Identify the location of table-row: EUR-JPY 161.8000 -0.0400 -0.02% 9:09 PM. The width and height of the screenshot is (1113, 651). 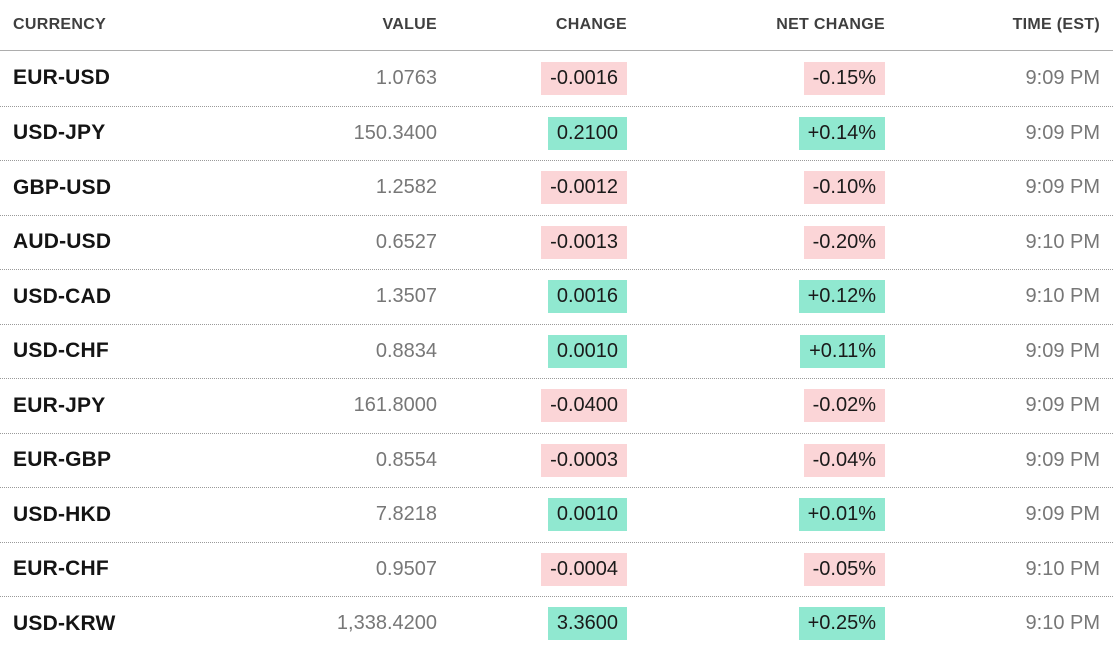
(556, 405).